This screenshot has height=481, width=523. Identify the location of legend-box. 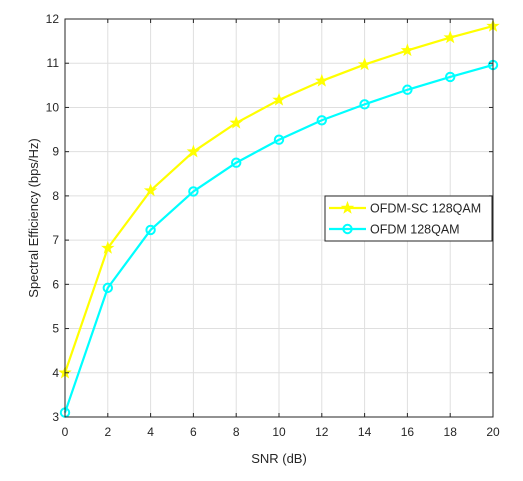
(408, 218).